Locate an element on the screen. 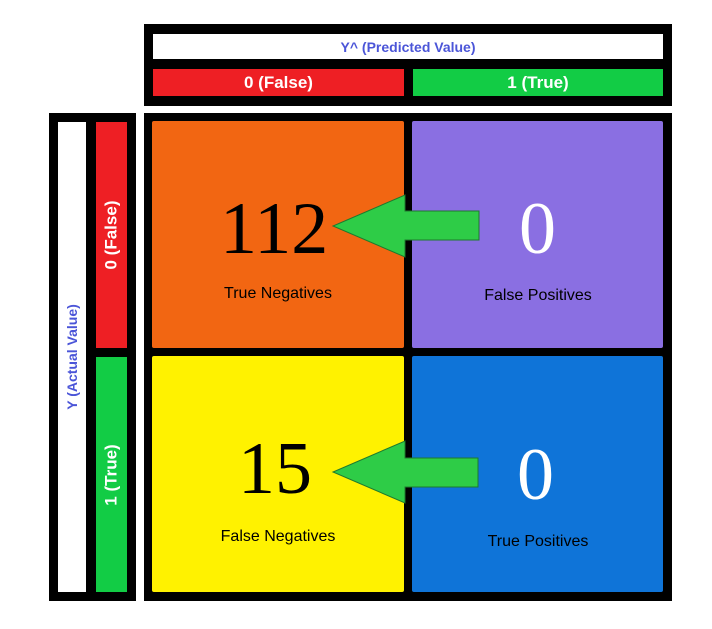 The image size is (712, 629). true-negatives-count: 112 is located at coordinates (274, 229).